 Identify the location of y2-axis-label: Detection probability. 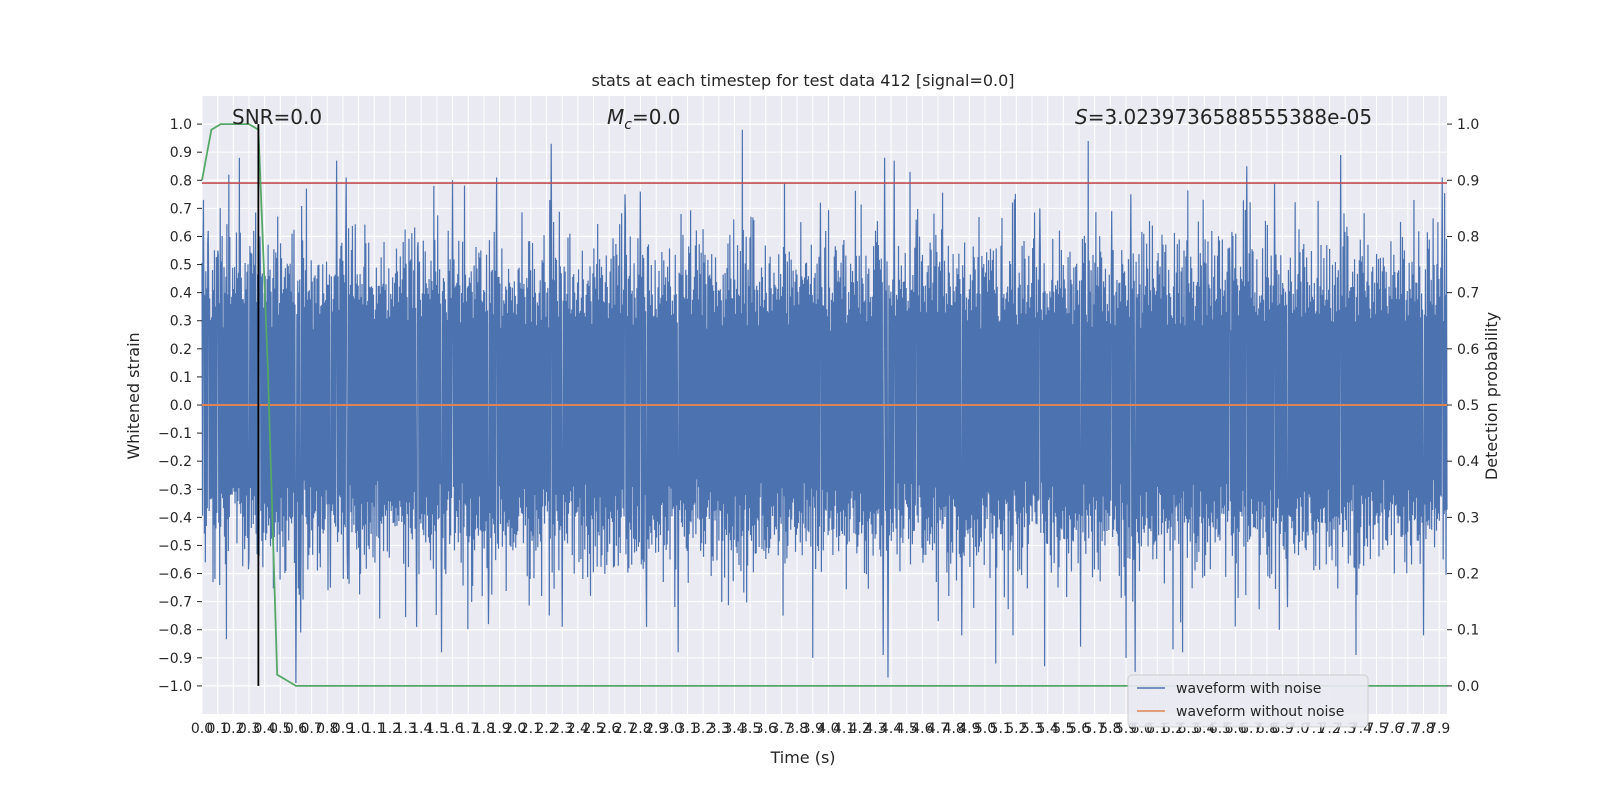
(1491, 396).